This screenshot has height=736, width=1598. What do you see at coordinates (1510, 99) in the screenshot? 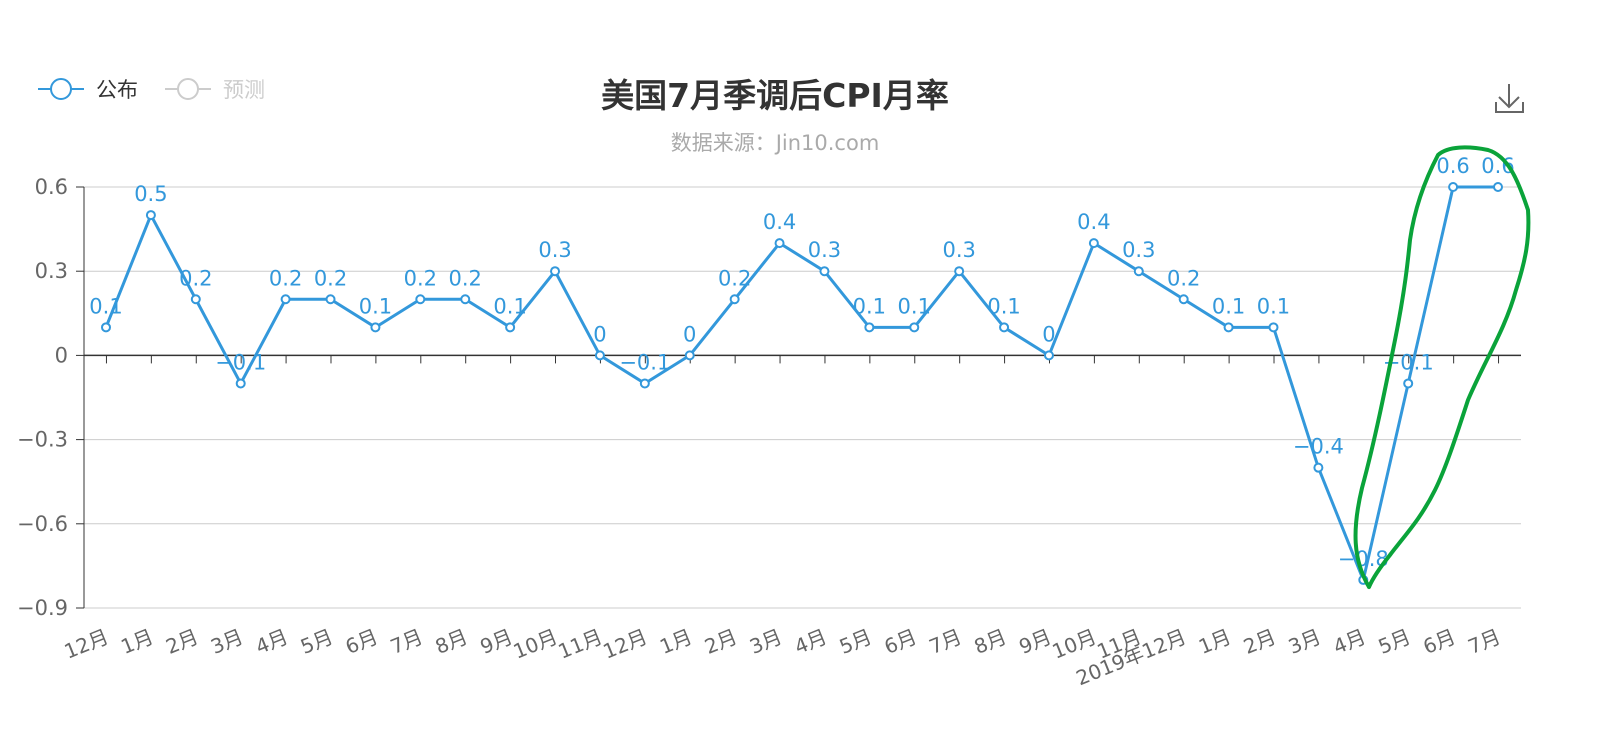
I see `download-icon` at bounding box center [1510, 99].